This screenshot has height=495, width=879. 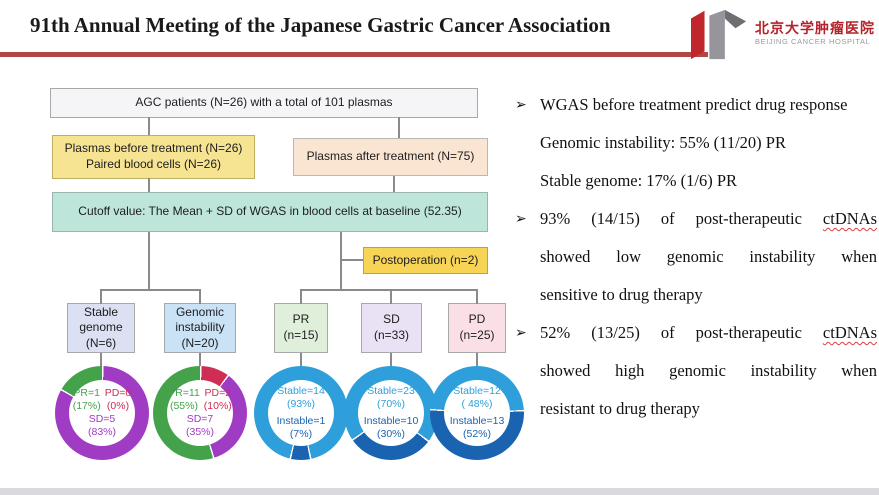 I want to click on bullet-text: 93% (14/15) of post-therapeutic, so click(x=681, y=218).